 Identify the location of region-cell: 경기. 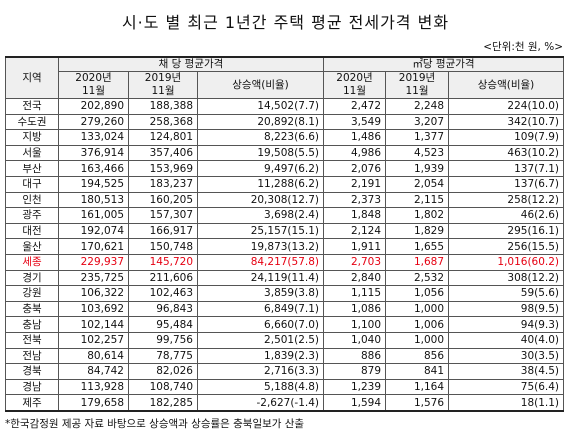
(32, 278).